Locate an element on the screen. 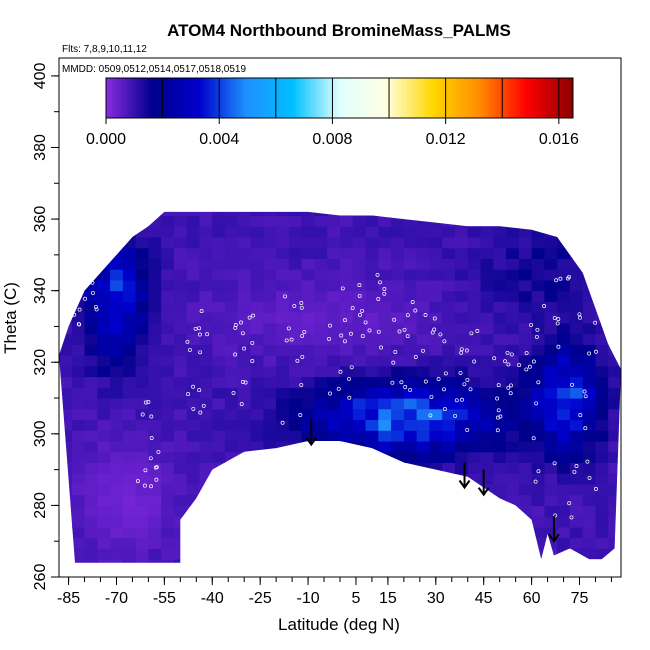  y-tick-label: 320 is located at coordinates (40, 362).